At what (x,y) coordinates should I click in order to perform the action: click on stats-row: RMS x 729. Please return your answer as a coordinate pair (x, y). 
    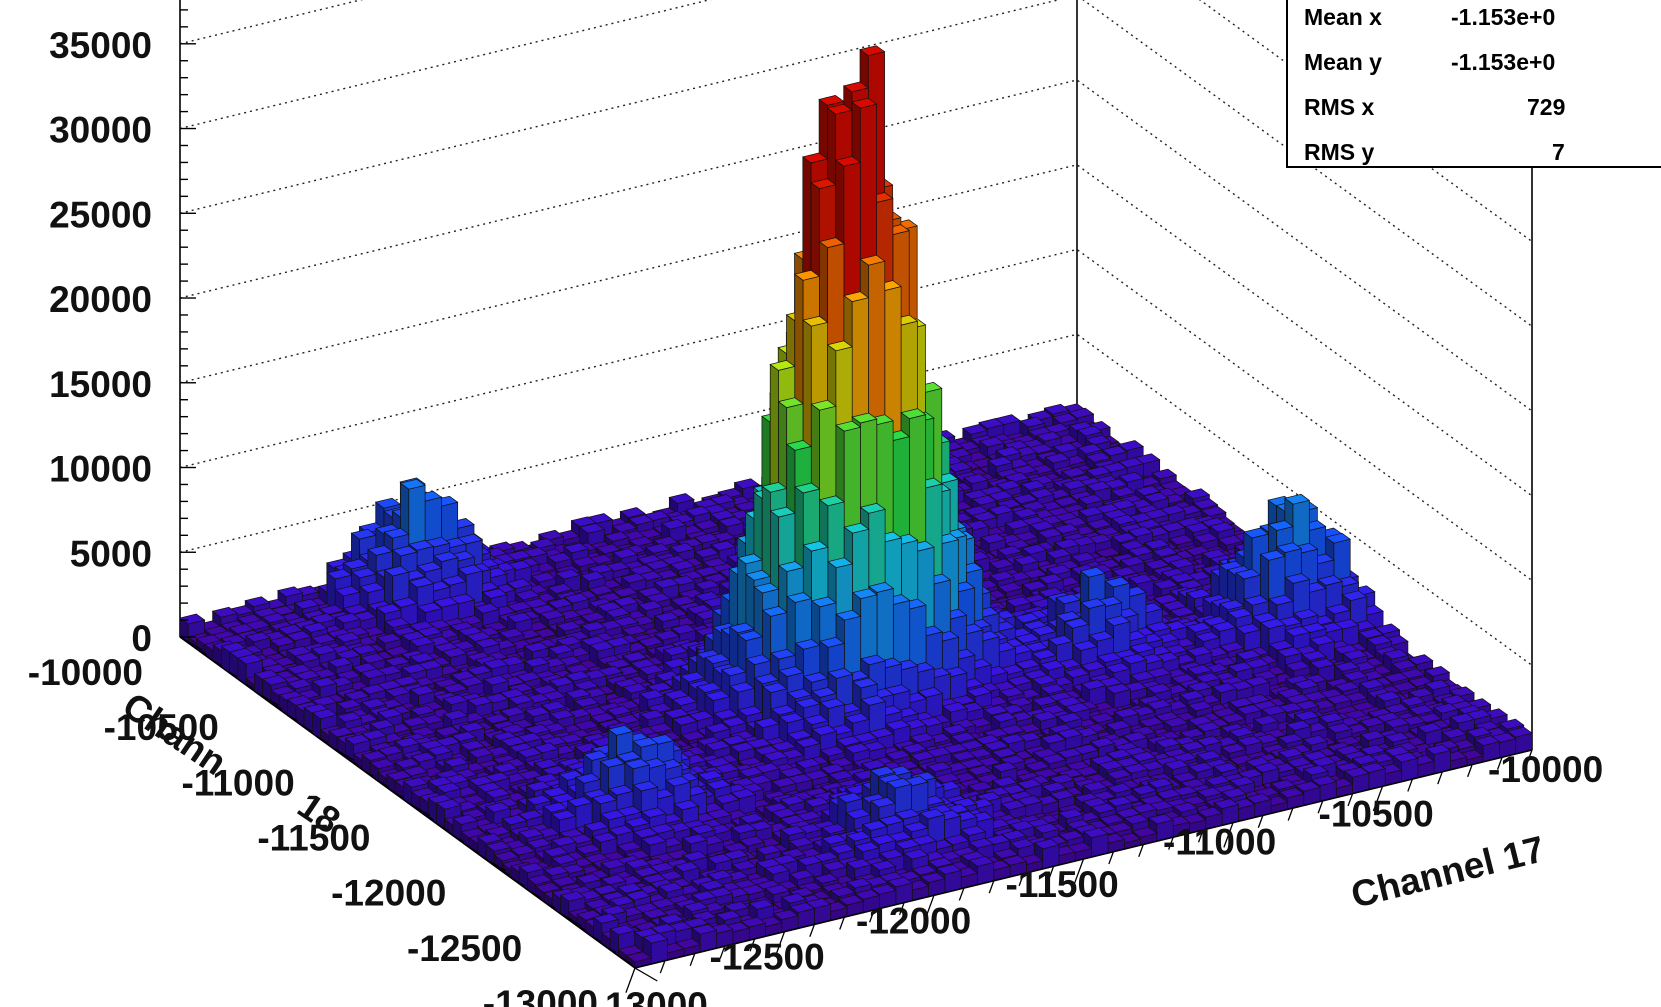
    Looking at the image, I should click on (1474, 114).